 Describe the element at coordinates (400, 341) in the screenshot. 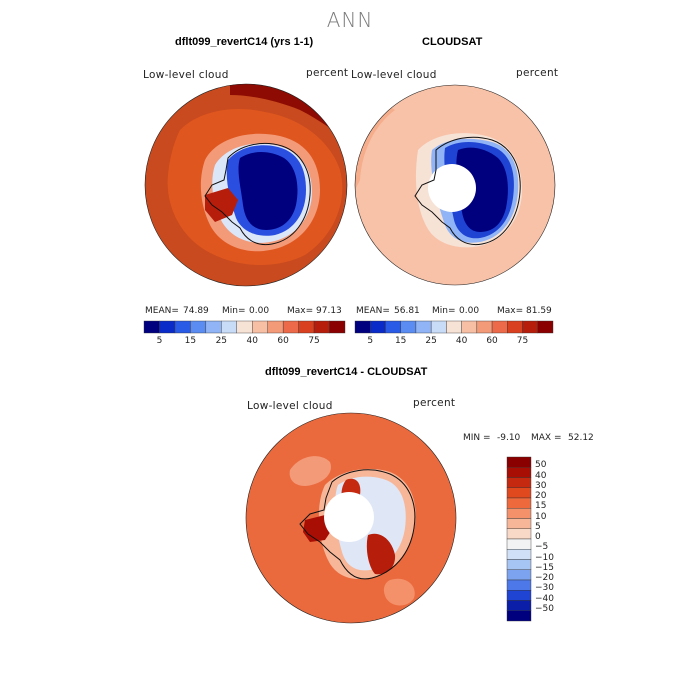

I see `colorbar2-tick-label: 15` at that location.